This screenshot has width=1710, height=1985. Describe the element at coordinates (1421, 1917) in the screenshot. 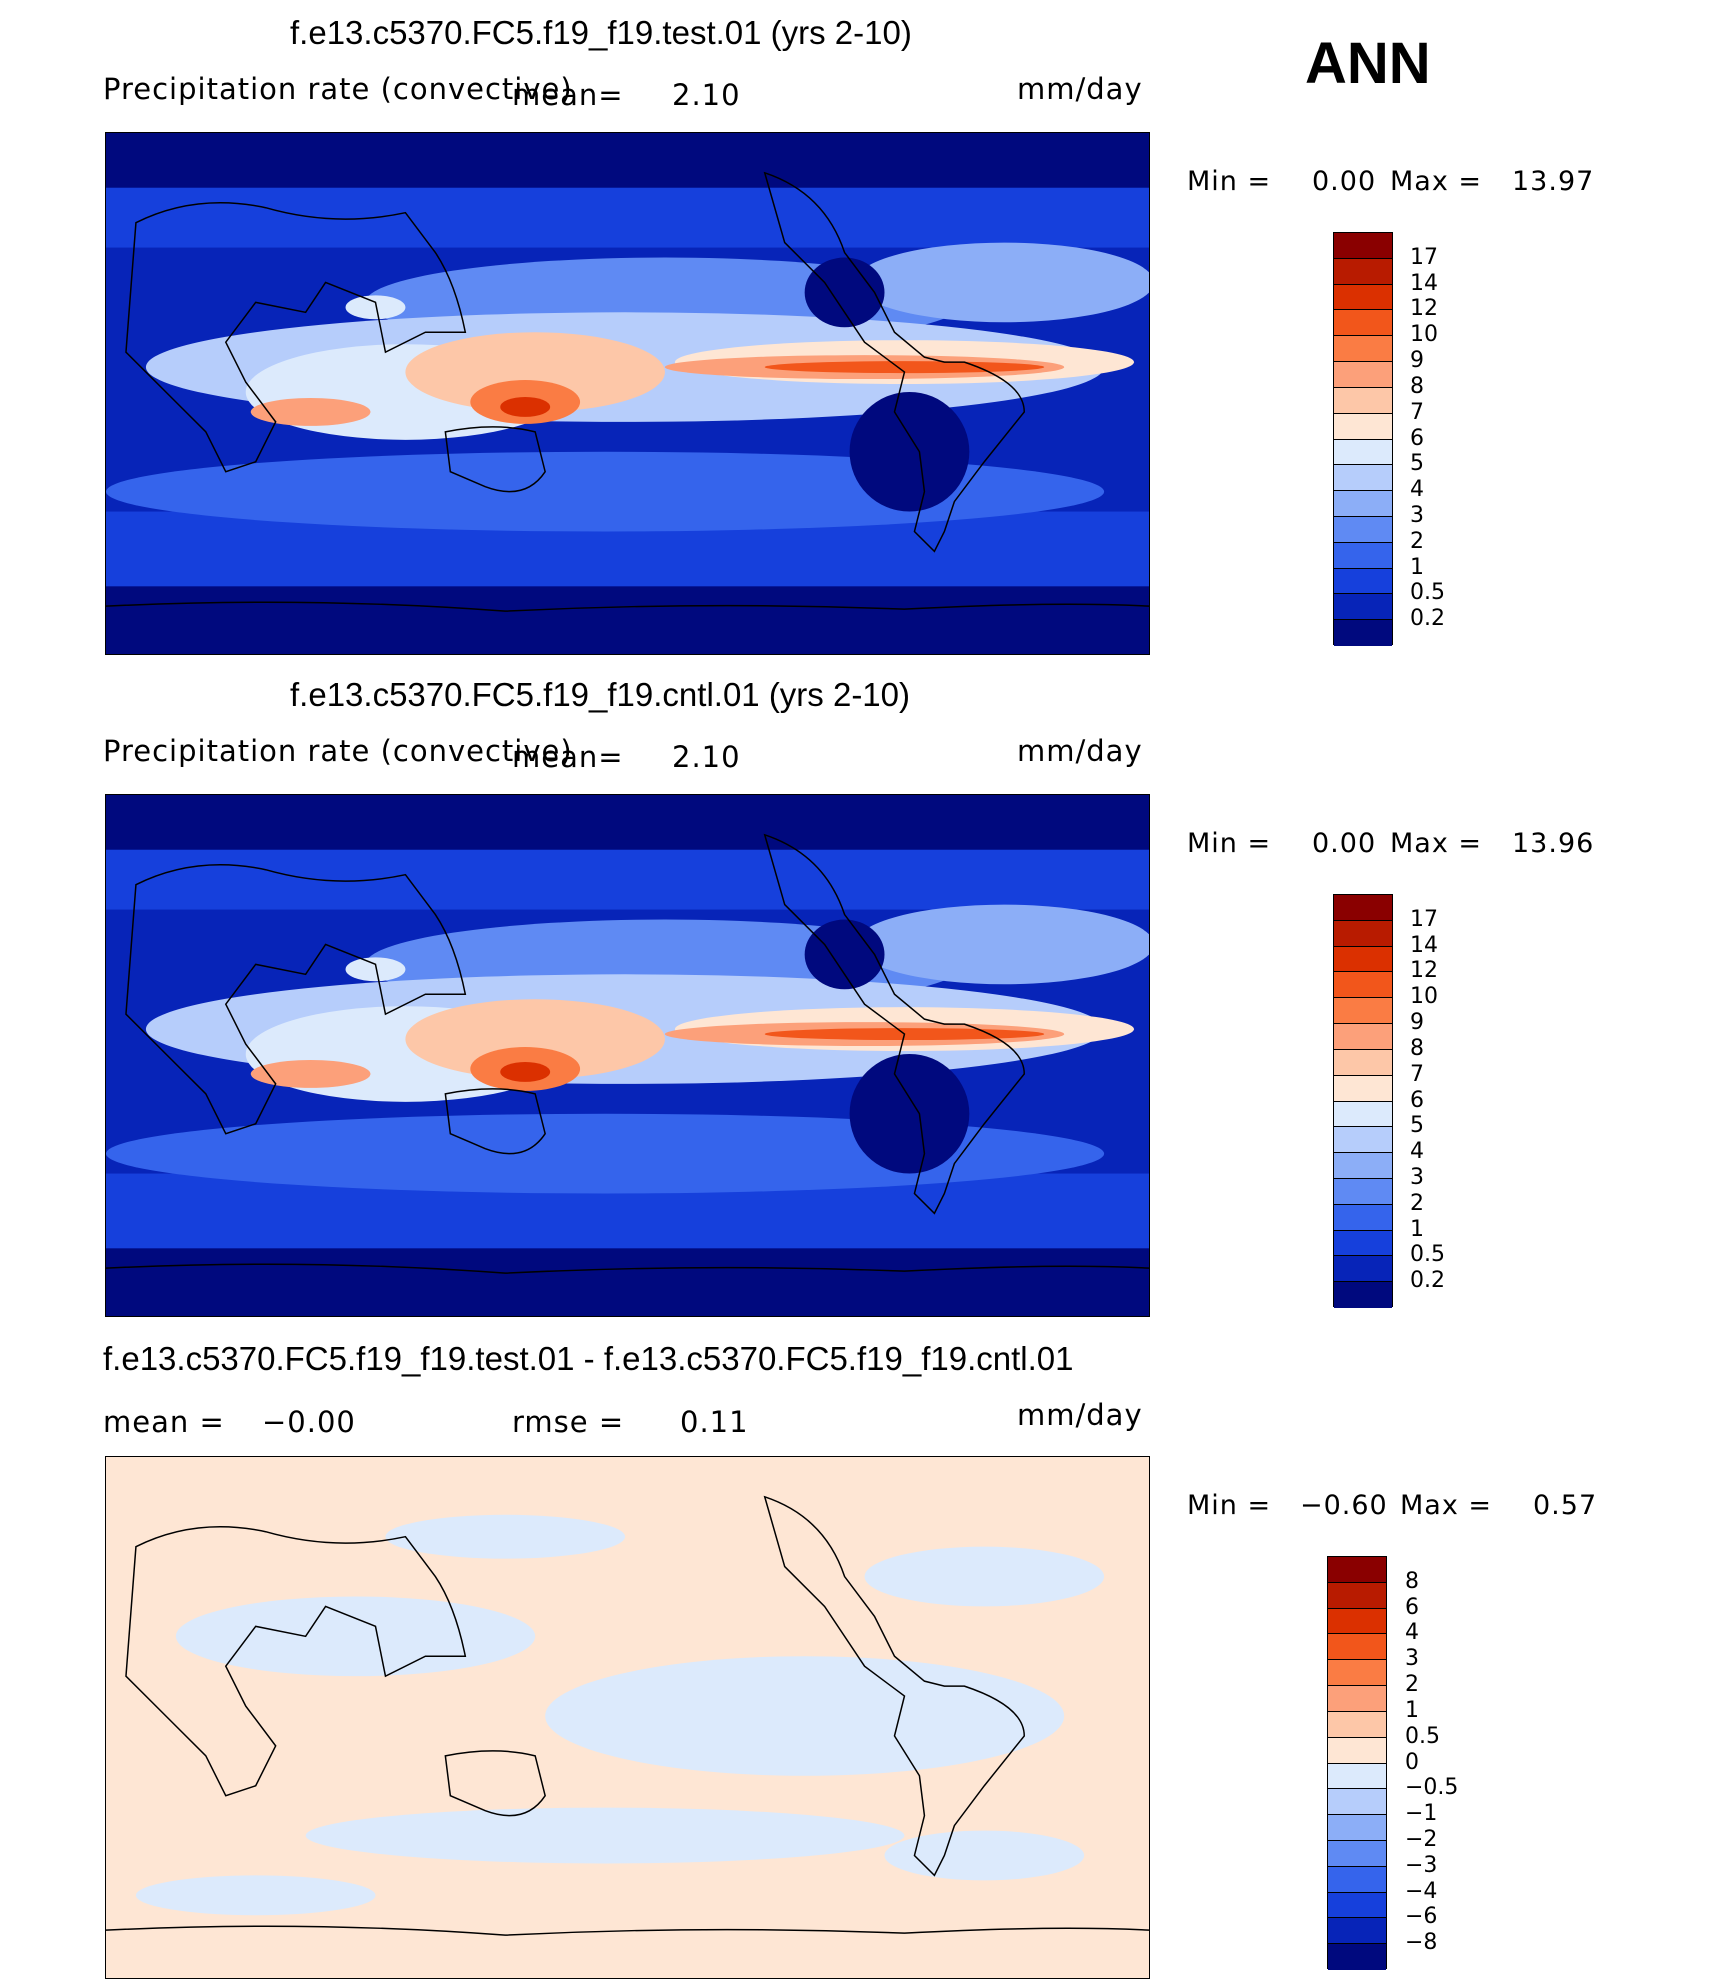

I see `colorbar-tick-label: −6` at that location.